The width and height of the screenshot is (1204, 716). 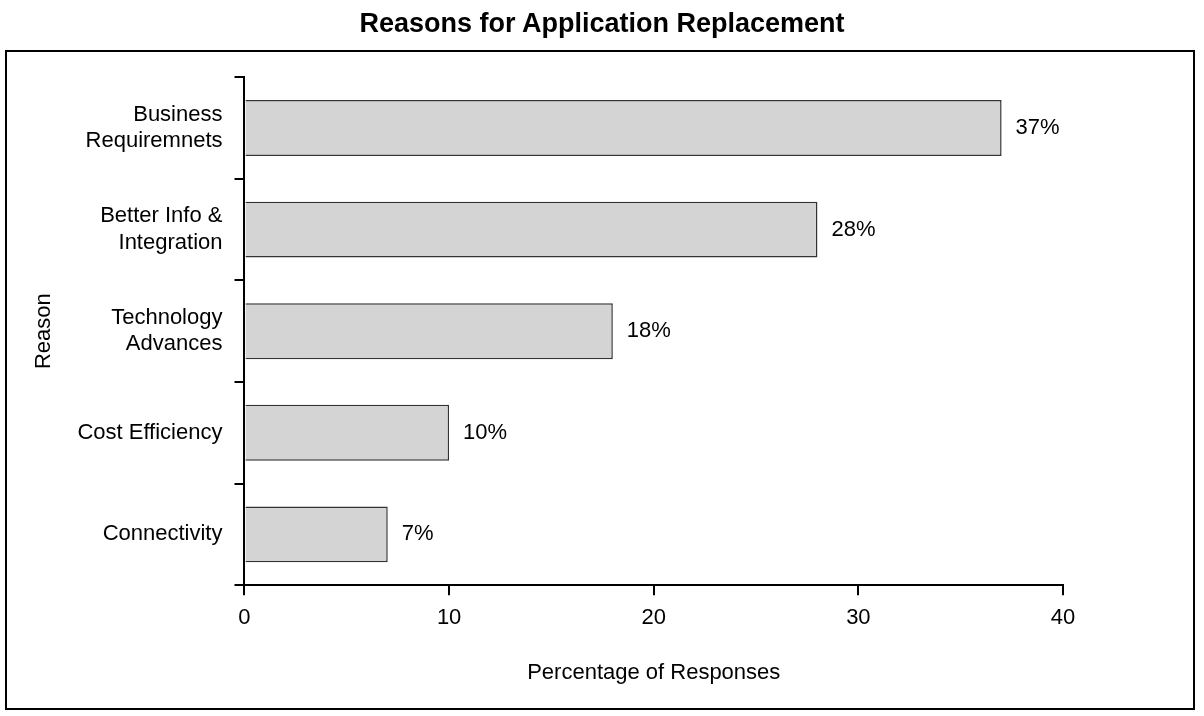 I want to click on y-axis-title: Reason, so click(x=43, y=331).